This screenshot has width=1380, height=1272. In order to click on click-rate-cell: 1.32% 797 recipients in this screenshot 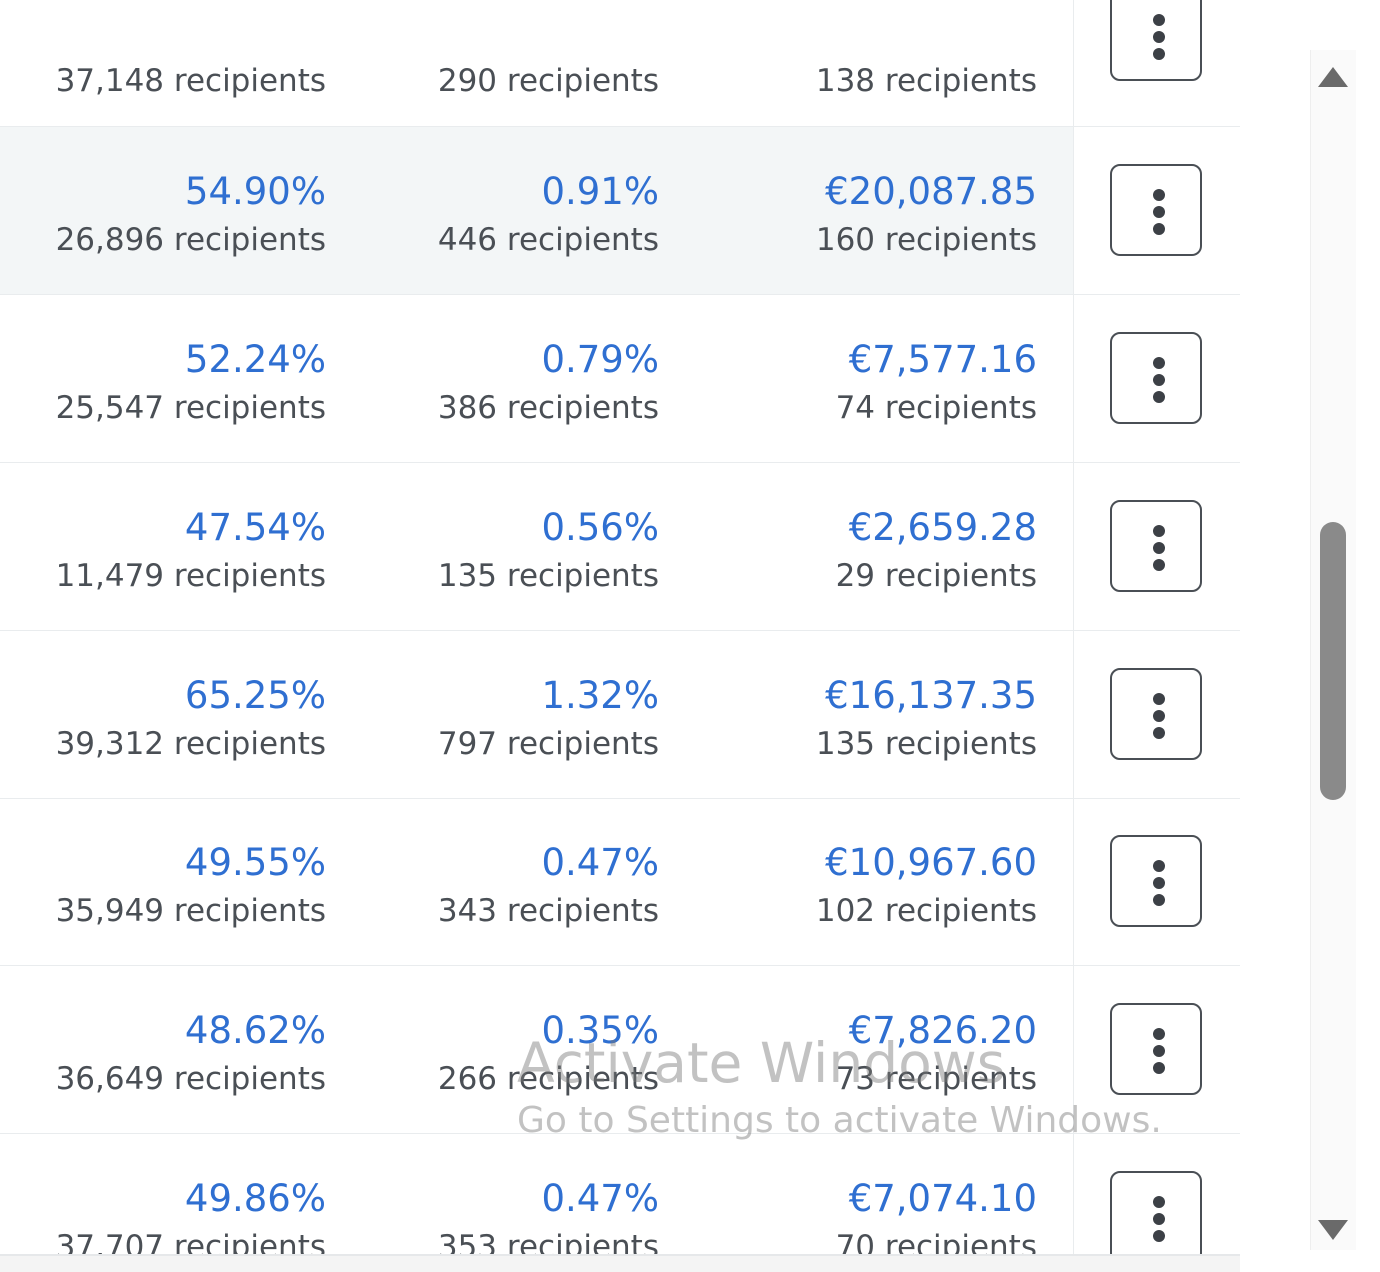, I will do `click(548, 718)`.